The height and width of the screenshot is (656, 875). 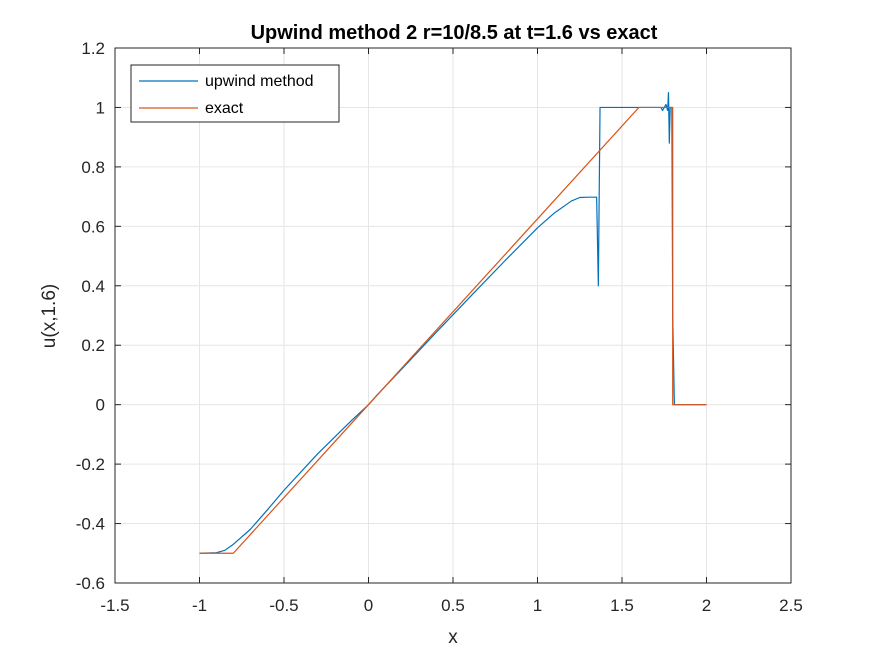 I want to click on x-tick-labels: -1.5 -1 -0.5 0 0.5 1 1.5 2 2.5, so click(x=451, y=605).